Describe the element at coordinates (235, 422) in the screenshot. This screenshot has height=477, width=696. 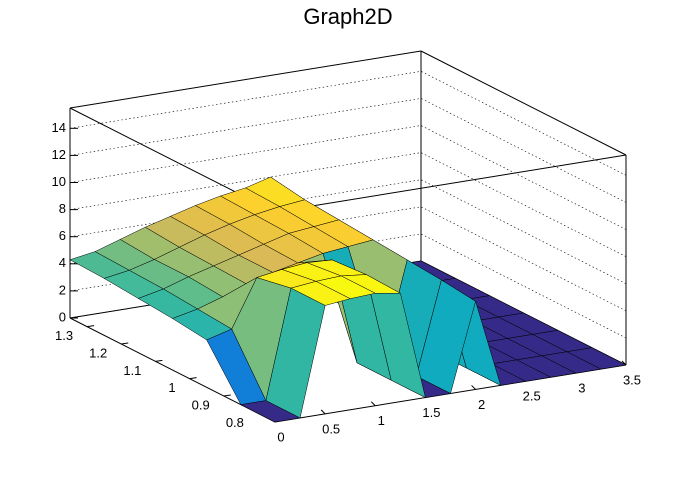
I see `y-tick-label: 0.8` at that location.